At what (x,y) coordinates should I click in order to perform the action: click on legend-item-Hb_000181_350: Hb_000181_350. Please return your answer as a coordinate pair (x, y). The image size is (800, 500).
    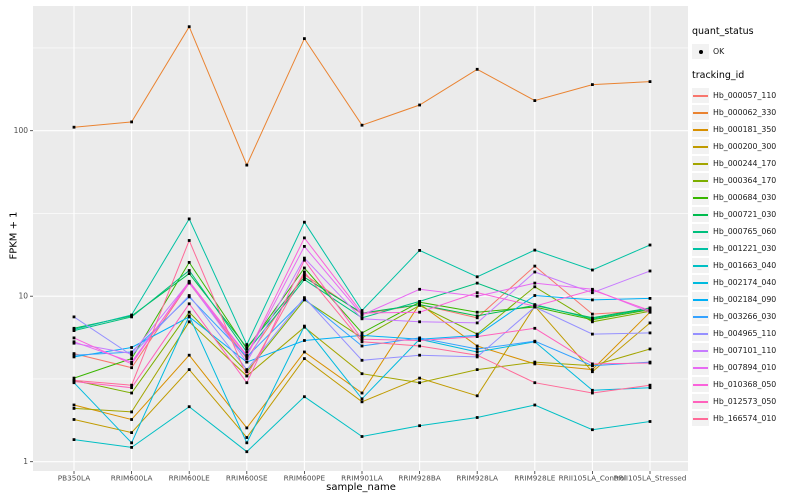
    Looking at the image, I should click on (745, 129).